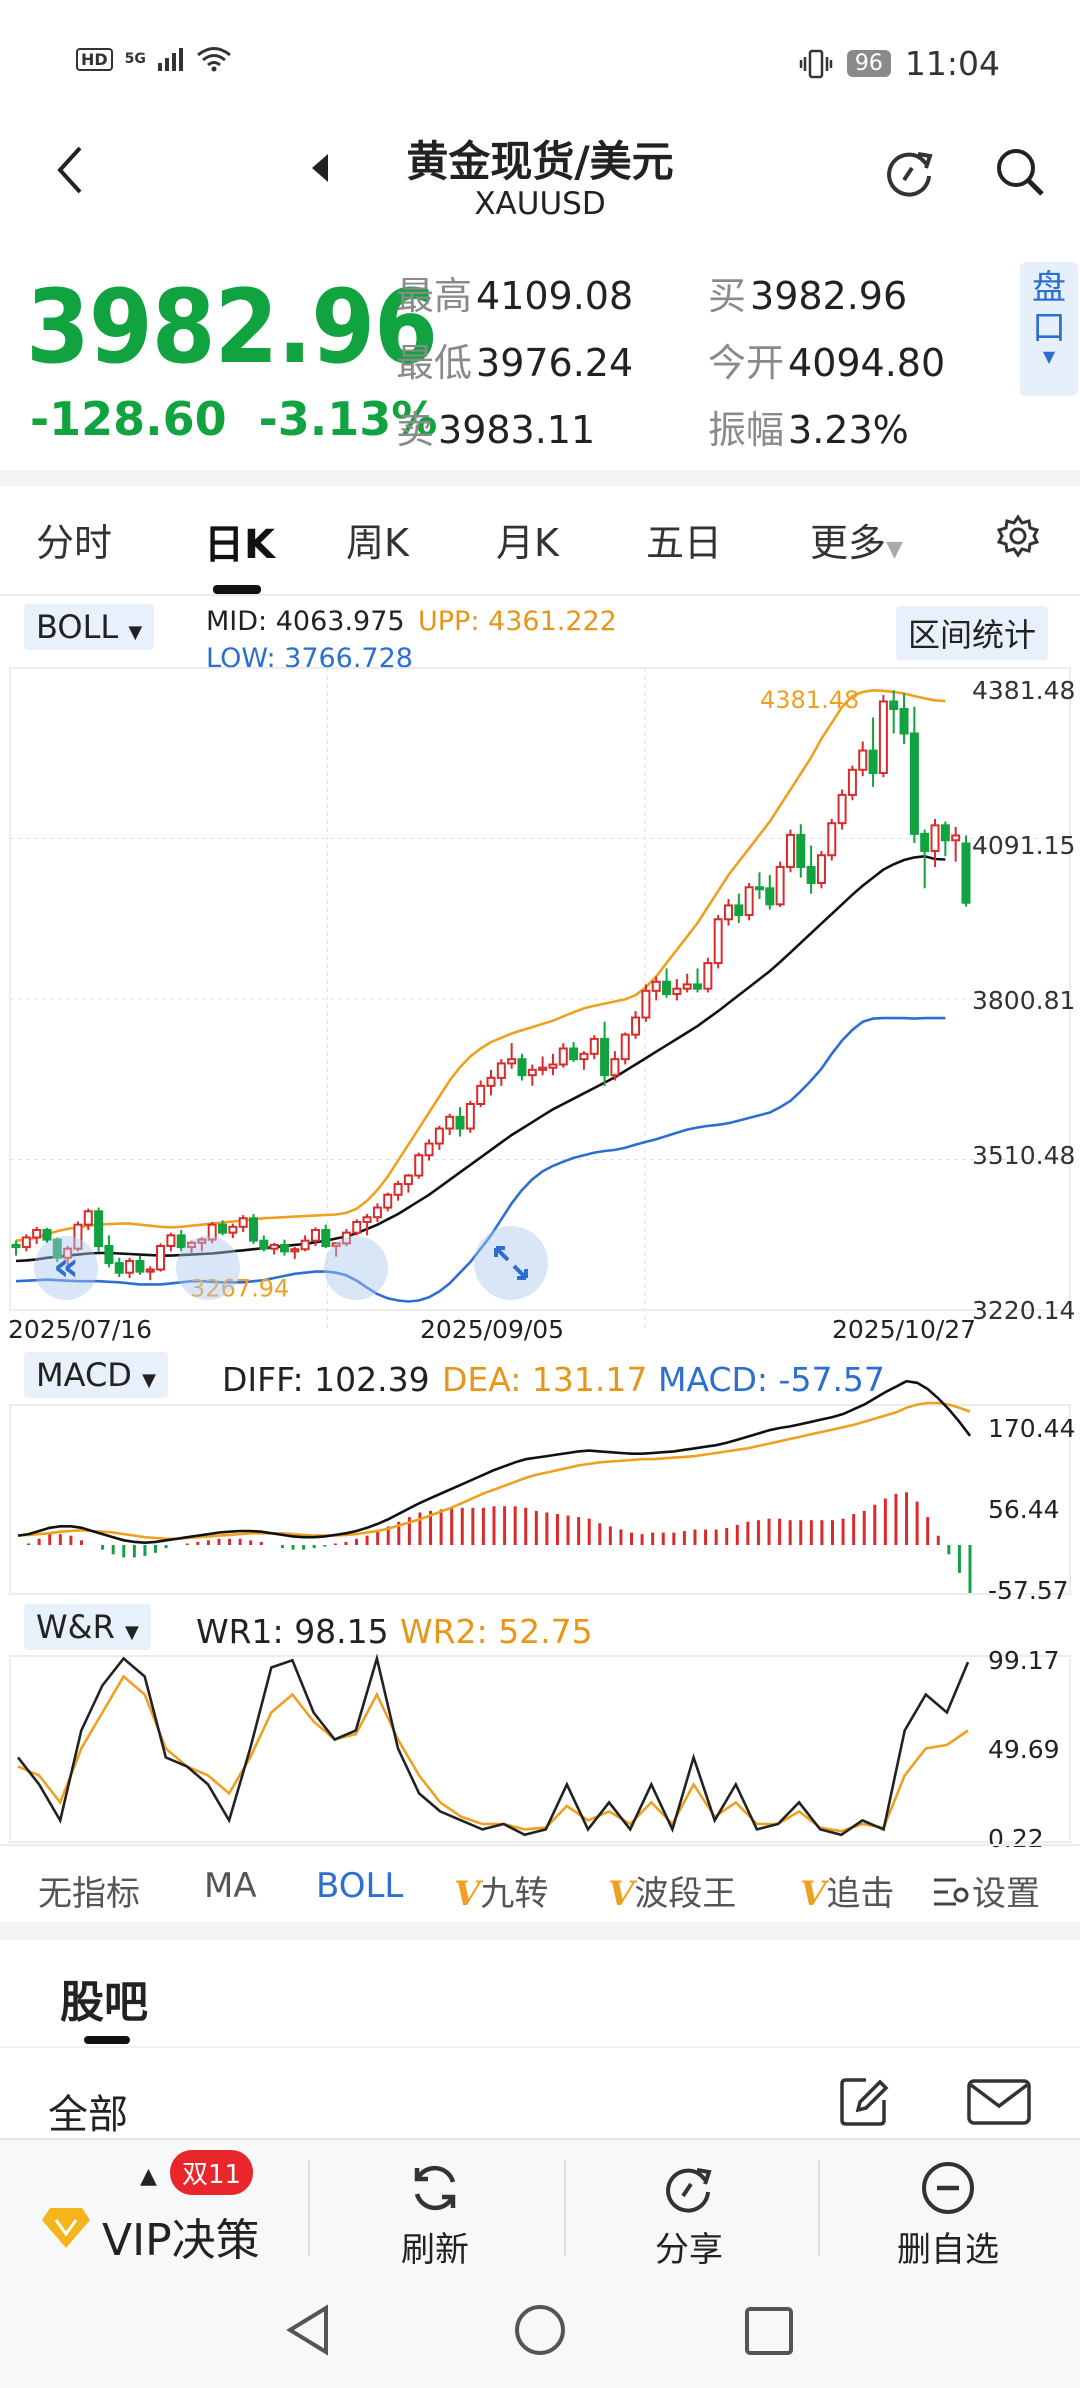 The width and height of the screenshot is (1080, 2388). Describe the element at coordinates (1023, 1310) in the screenshot. I see `y-tick-label: 3220.14` at that location.